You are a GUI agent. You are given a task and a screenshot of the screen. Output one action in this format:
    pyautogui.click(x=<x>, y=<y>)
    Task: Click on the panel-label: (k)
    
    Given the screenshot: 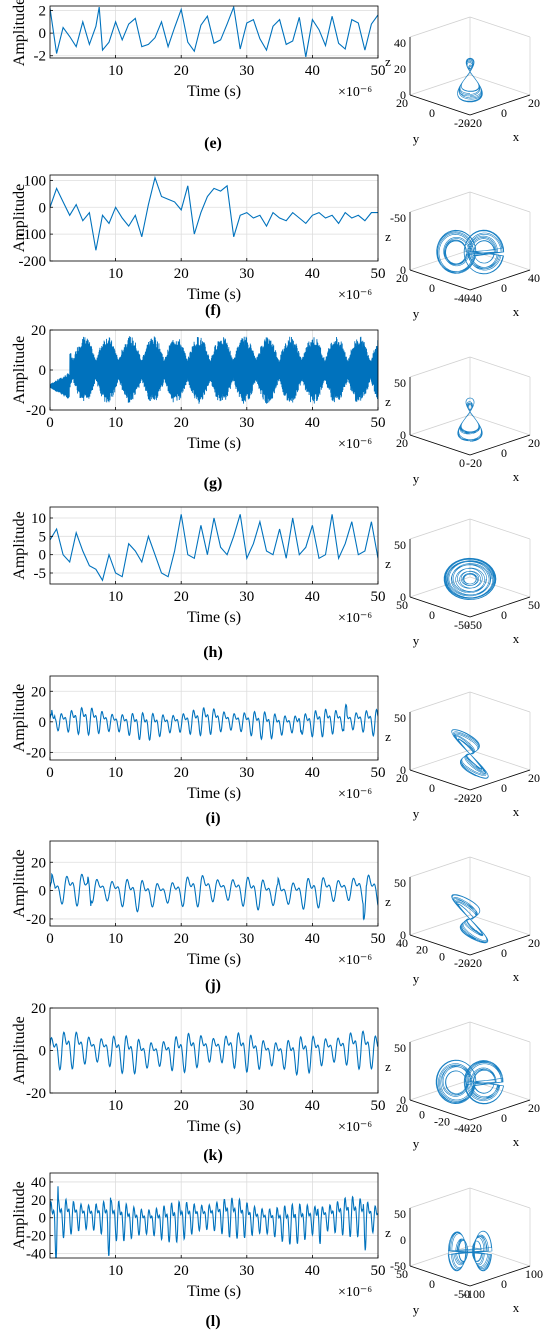 What is the action you would take?
    pyautogui.click(x=213, y=1155)
    